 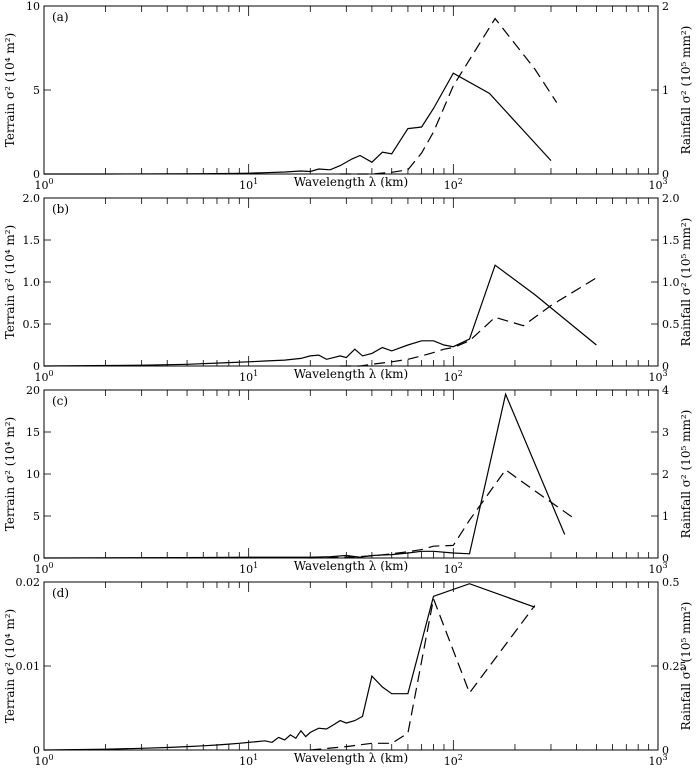 What do you see at coordinates (665, 432) in the screenshot?
I see `y-right-tick-label: 3` at bounding box center [665, 432].